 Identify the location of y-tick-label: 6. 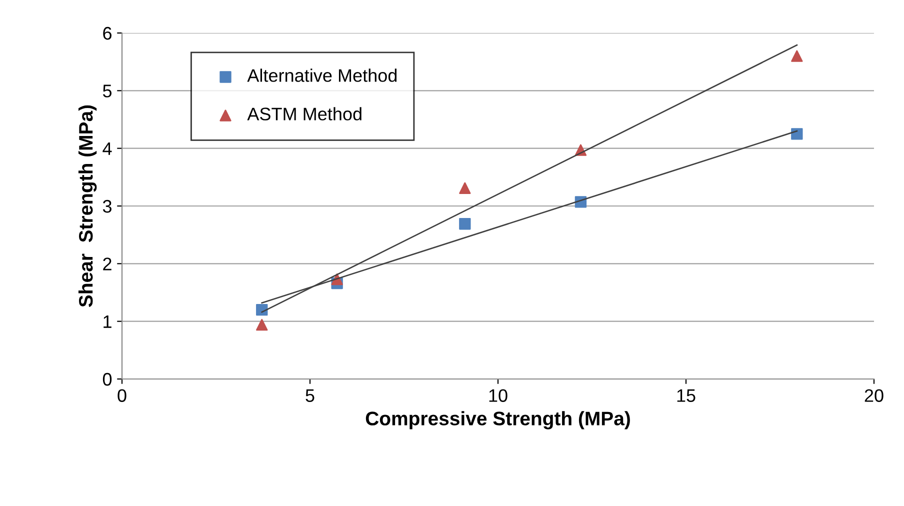
(107, 33).